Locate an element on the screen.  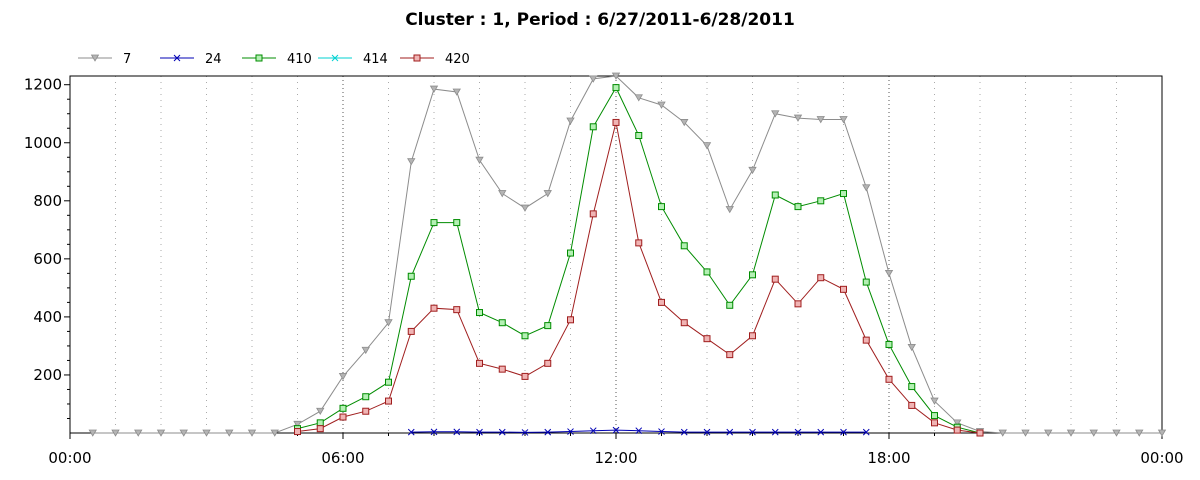
legend-item-410: 410 is located at coordinates (277, 59).